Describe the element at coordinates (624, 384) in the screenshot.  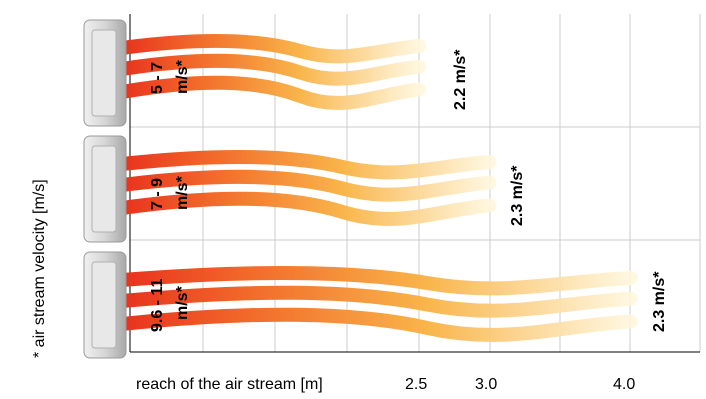
I see `x-tick-4-0: 4.0` at that location.